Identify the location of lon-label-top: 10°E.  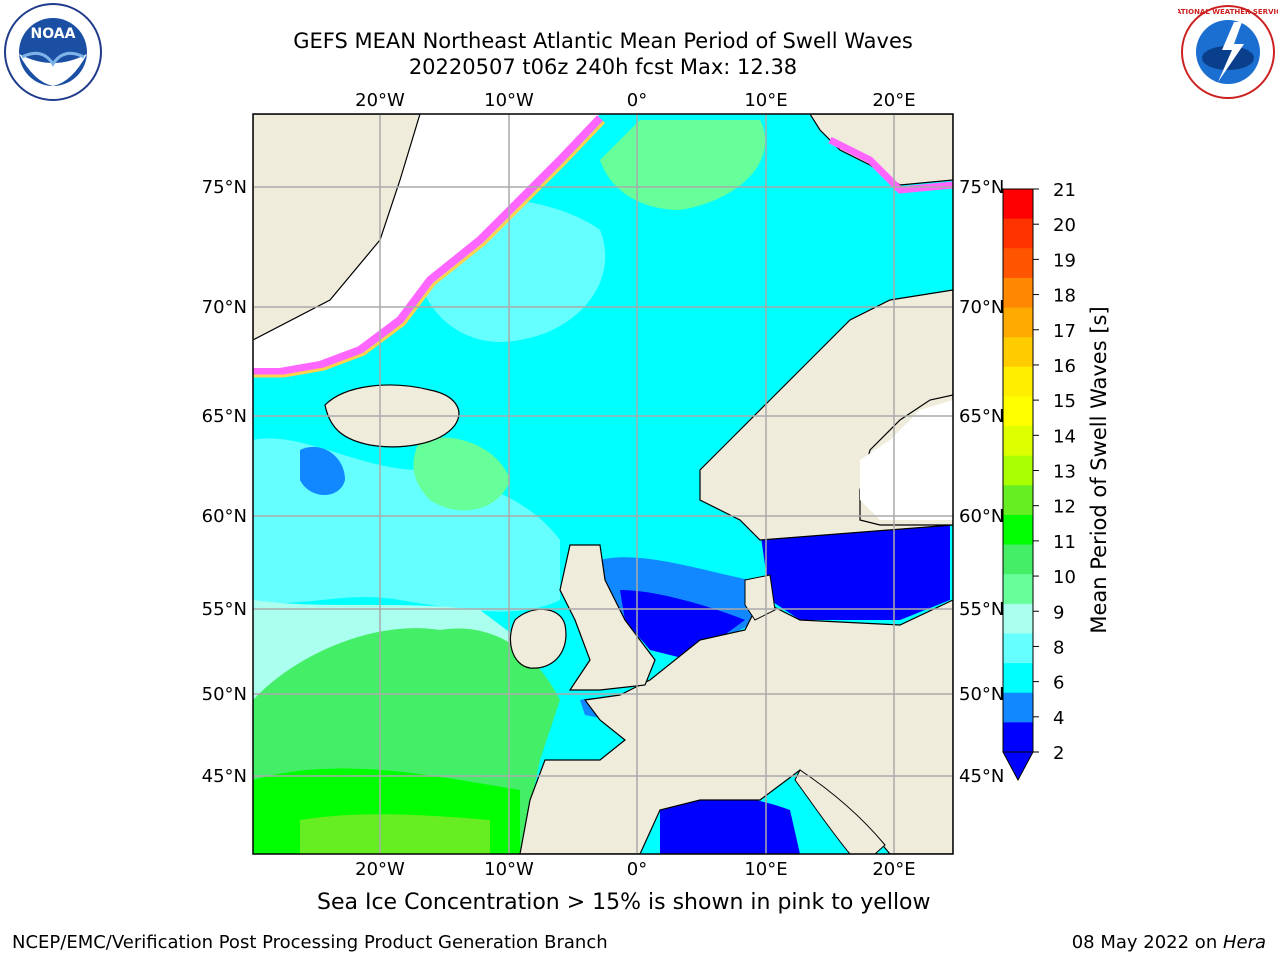
(765, 100).